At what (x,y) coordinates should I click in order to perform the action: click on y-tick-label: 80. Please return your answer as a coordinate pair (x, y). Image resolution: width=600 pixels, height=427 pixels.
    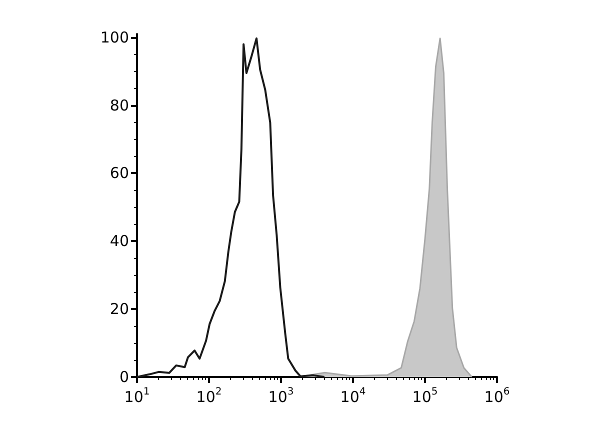
    Looking at the image, I should click on (119, 105).